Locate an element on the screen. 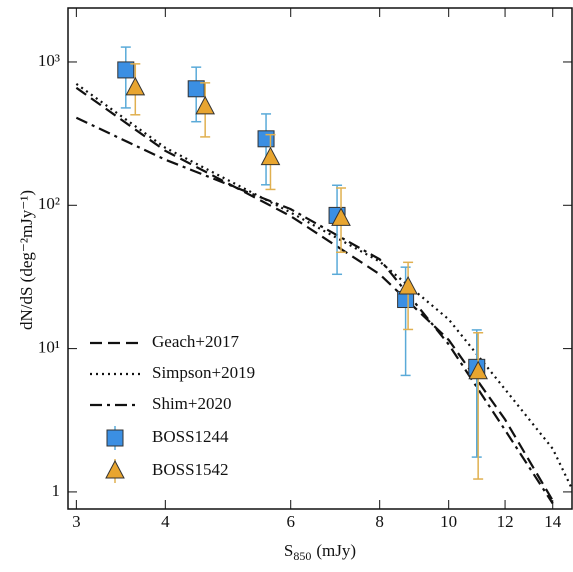 The image size is (573, 572). y-tick-label: 10² is located at coordinates (49, 203).